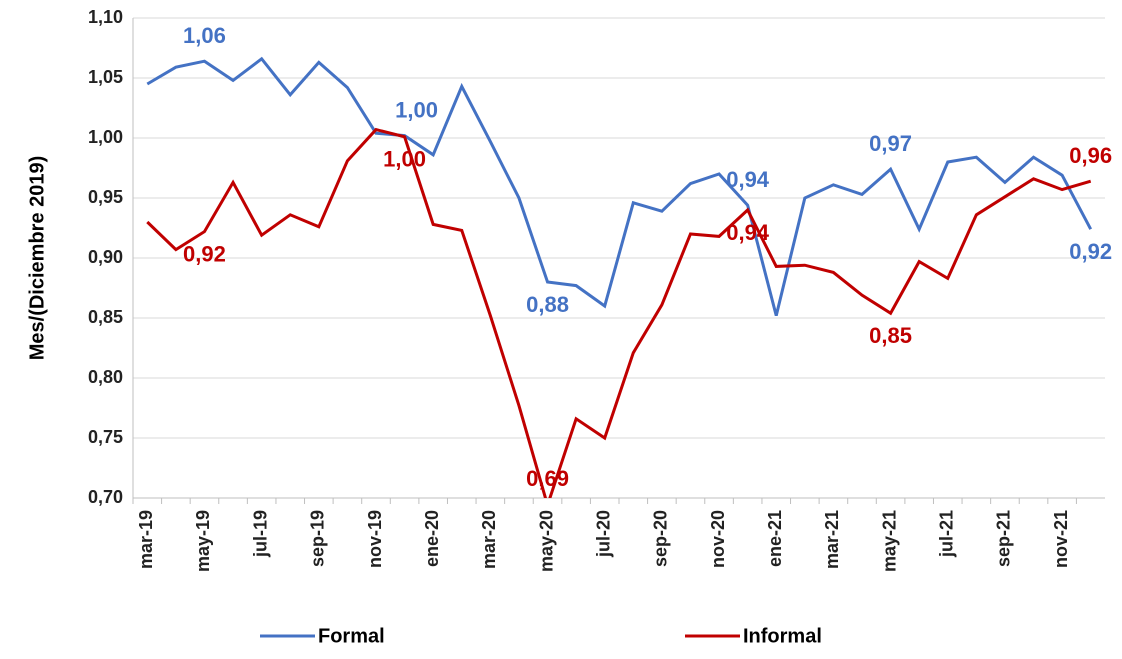 The image size is (1122, 659). What do you see at coordinates (547, 304) in the screenshot?
I see `value-label: 0,88` at bounding box center [547, 304].